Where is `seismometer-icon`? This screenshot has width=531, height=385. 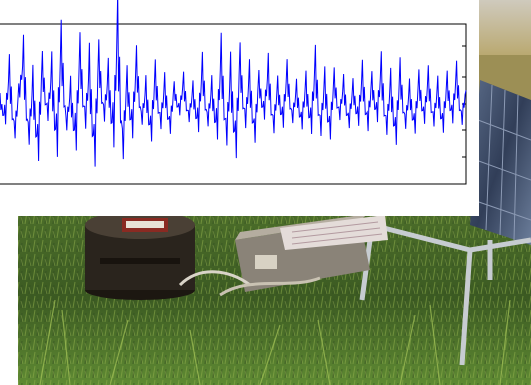
seismometer-icon is located at coordinates (140, 255).